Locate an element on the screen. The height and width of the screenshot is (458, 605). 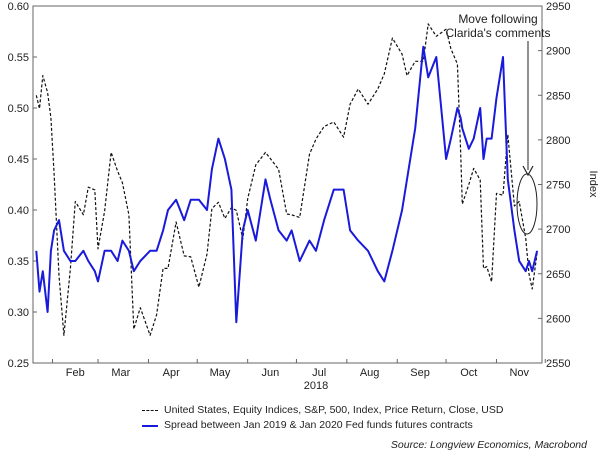
right-tick-label: 2800 is located at coordinates (558, 141).